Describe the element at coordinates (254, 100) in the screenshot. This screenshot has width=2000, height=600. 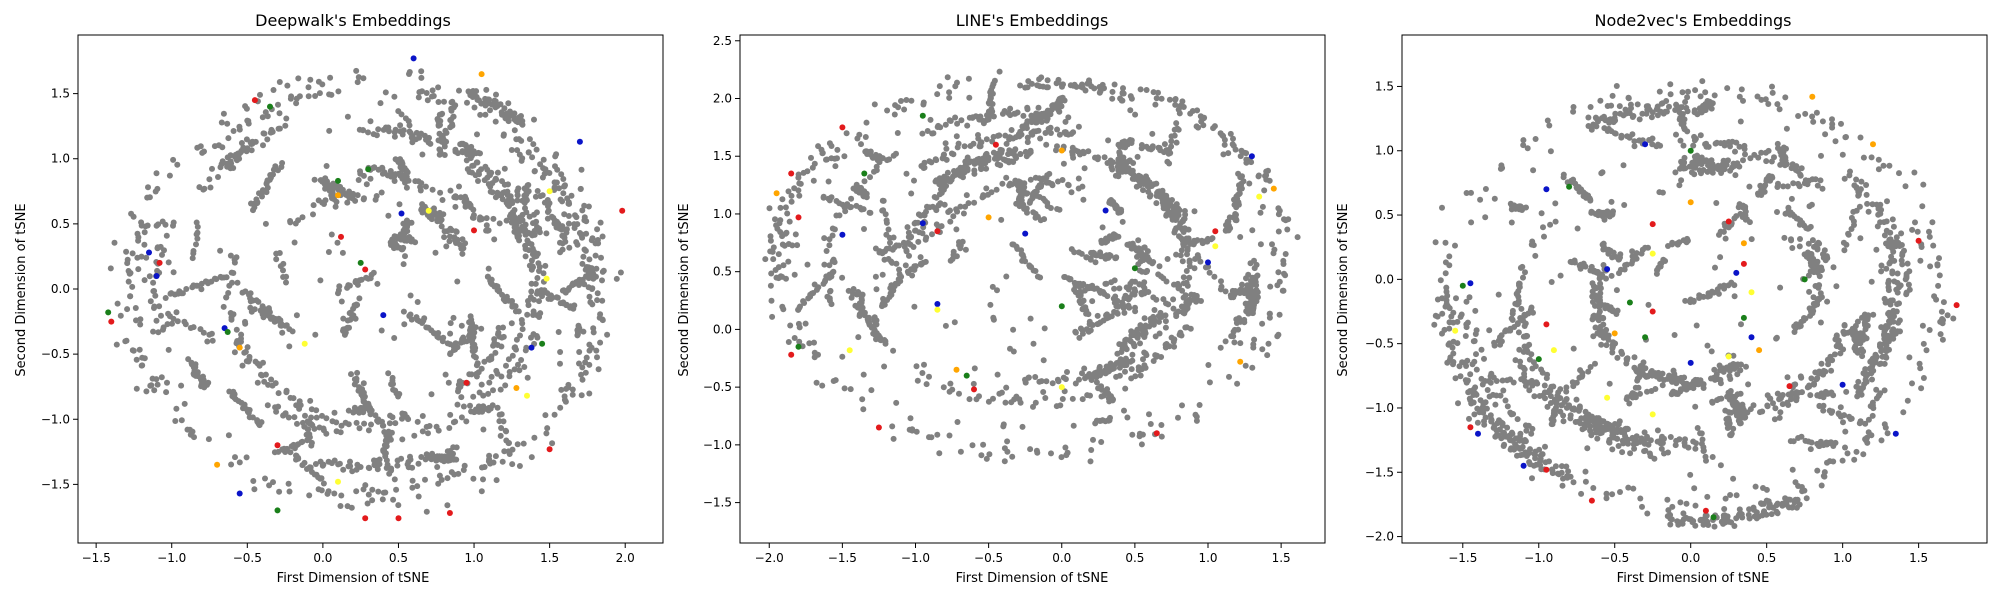
I see `point-red` at that location.